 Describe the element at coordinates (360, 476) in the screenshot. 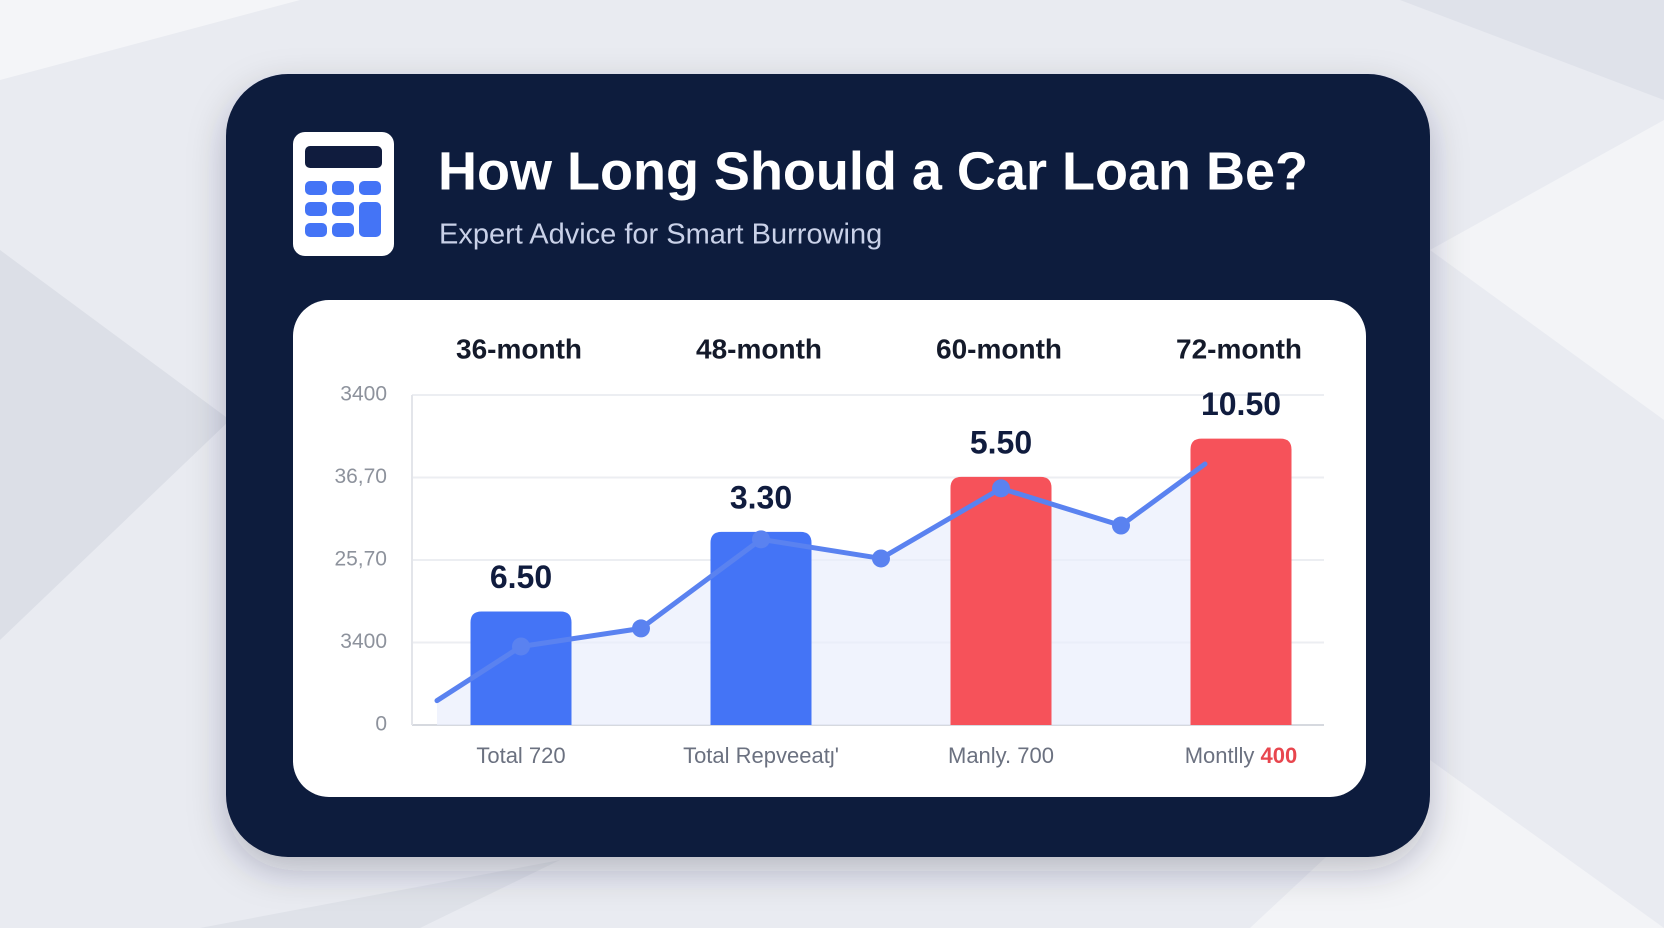

I see `y-tick-label: 36,70` at that location.